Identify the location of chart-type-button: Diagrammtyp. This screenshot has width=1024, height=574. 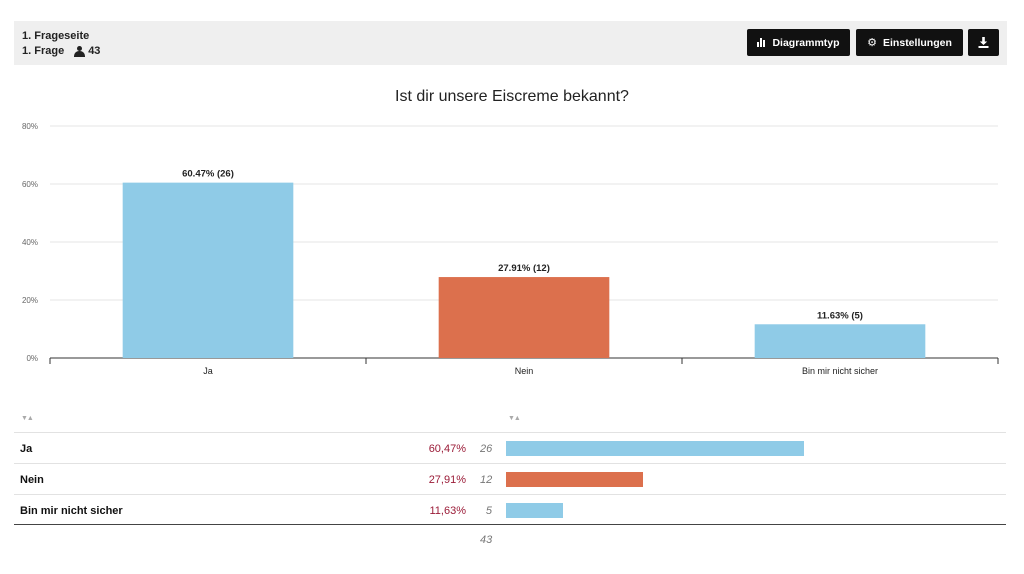
(798, 42).